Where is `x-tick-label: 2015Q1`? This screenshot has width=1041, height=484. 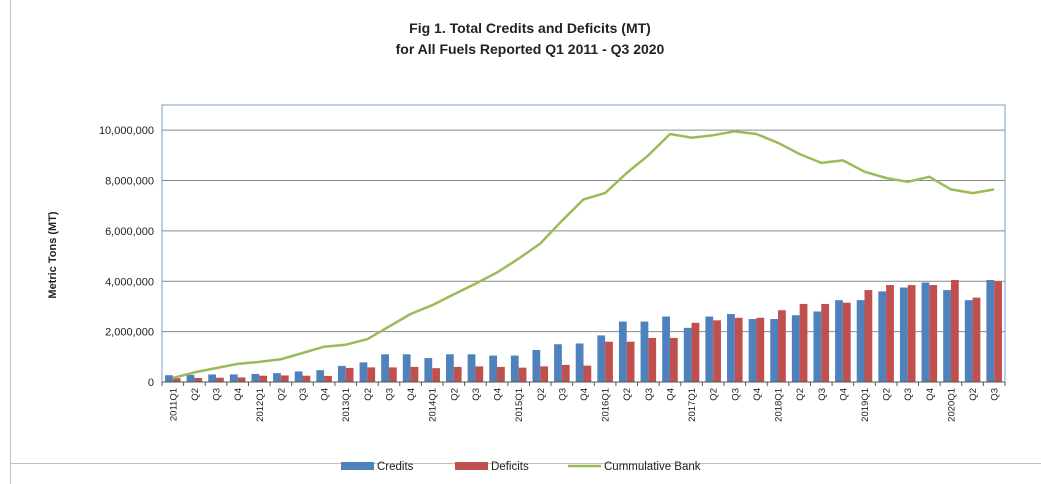
x-tick-label: 2015Q1 is located at coordinates (519, 405).